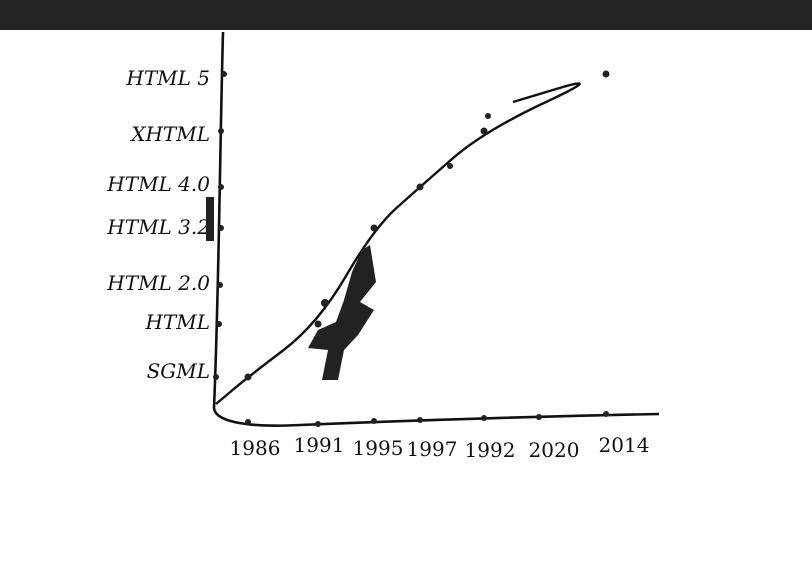 The height and width of the screenshot is (573, 812). I want to click on y-tick-label: HTML, so click(177, 322).